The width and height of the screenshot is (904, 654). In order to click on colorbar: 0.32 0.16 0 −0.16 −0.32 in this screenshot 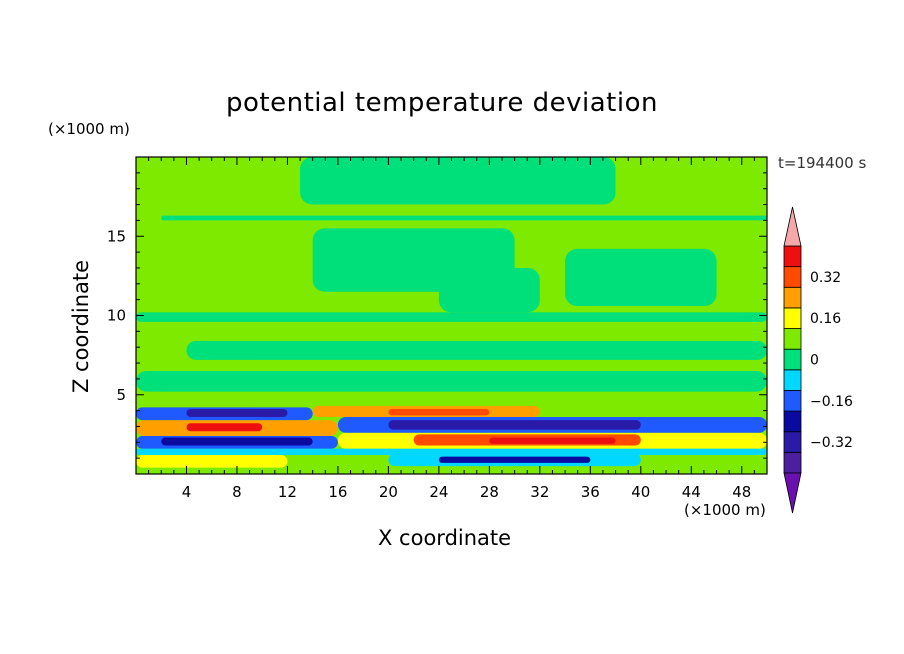, I will do `click(818, 360)`.